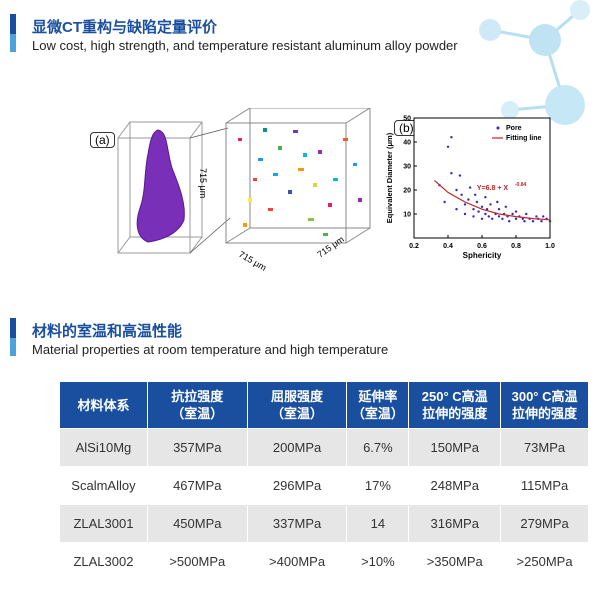 The height and width of the screenshot is (593, 600). What do you see at coordinates (544, 447) in the screenshot?
I see `table-cell: 73MPa` at bounding box center [544, 447].